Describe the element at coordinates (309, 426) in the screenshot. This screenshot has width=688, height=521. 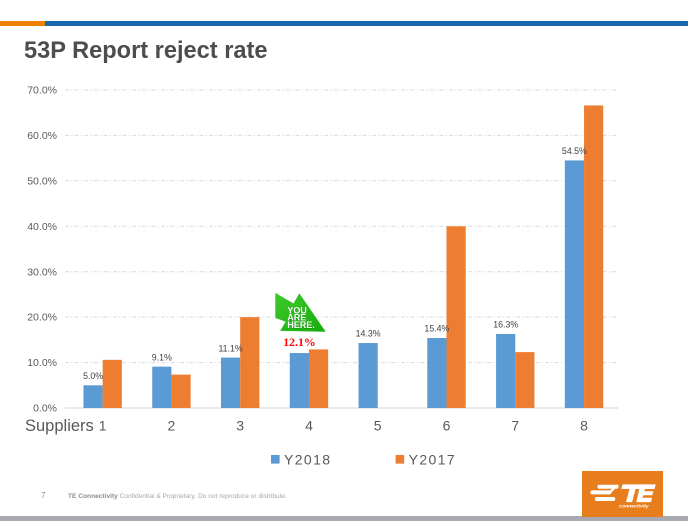
I see `svg-text: 4` at that location.